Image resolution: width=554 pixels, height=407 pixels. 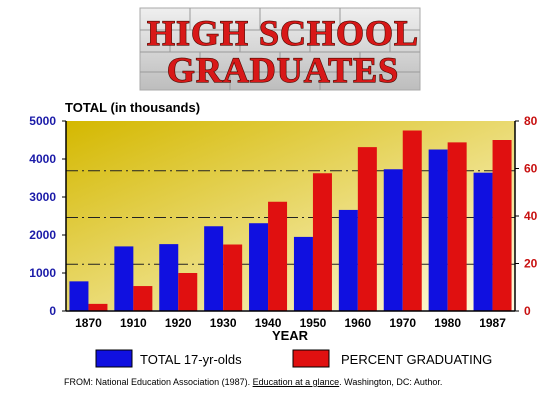 What do you see at coordinates (52, 311) in the screenshot?
I see `tick-label-left-0: 0` at bounding box center [52, 311].